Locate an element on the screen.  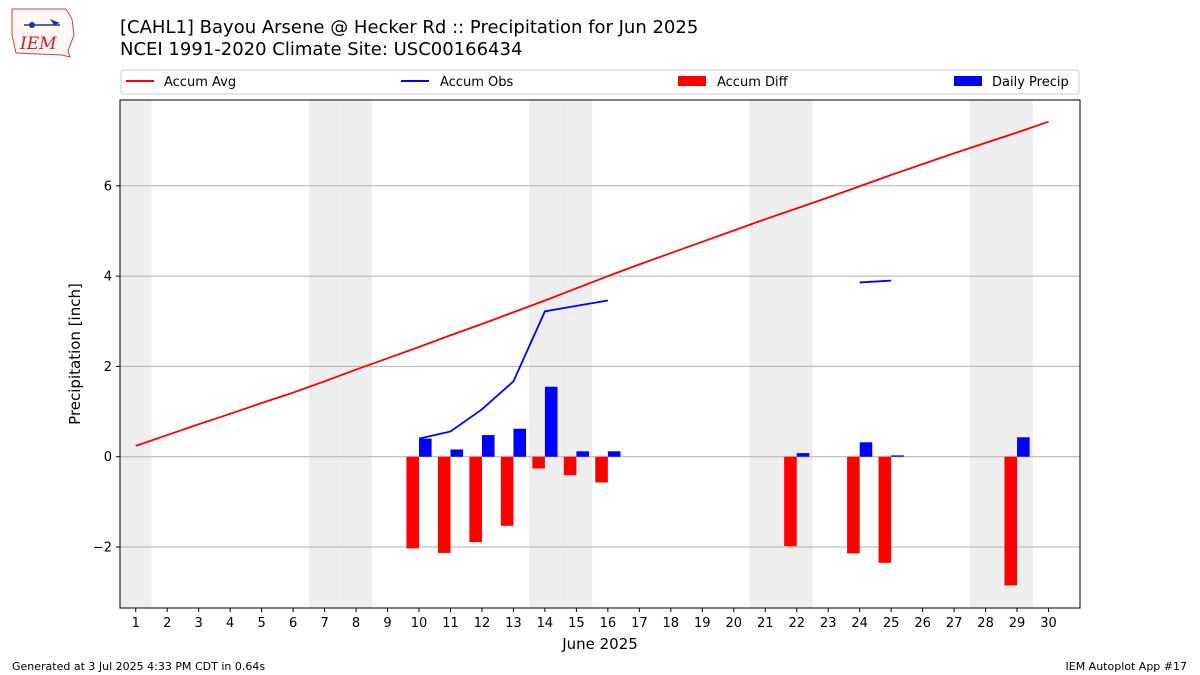
x-axis-label: June 2025 is located at coordinates (599, 644).